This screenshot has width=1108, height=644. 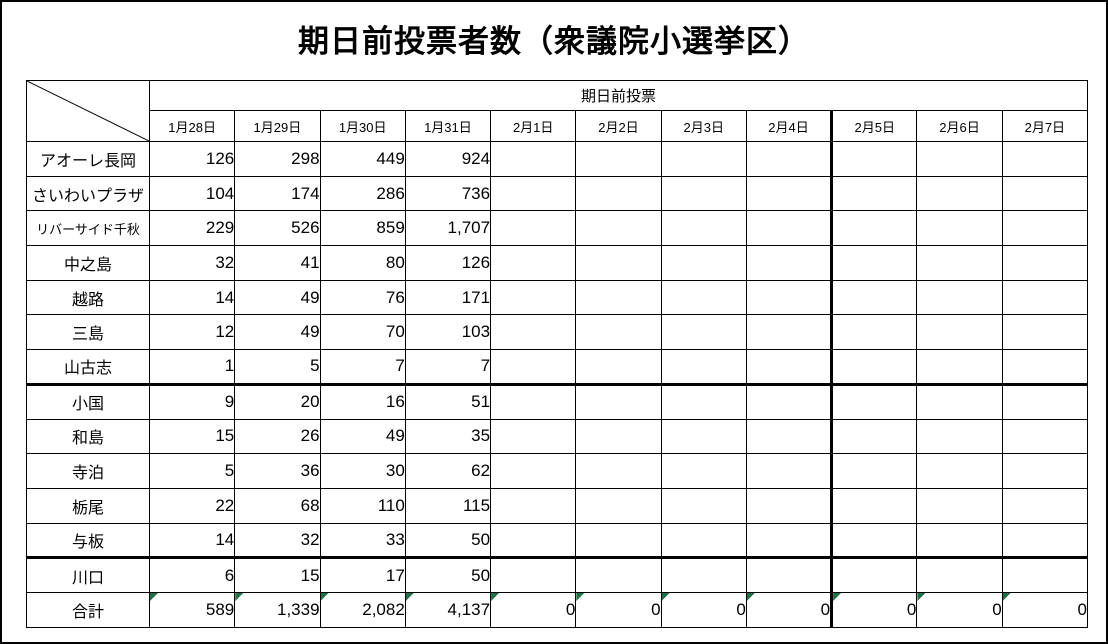 I want to click on date-header: 2月4日, so click(x=789, y=126).